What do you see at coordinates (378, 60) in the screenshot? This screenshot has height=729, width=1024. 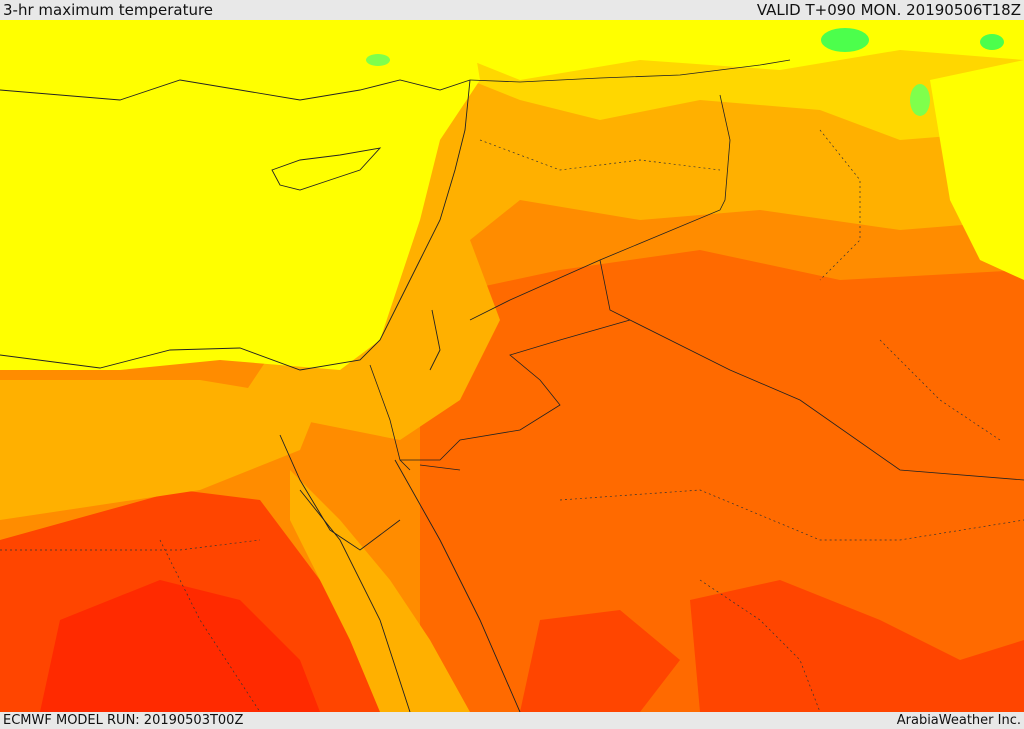 I see `field-green-anatolia` at bounding box center [378, 60].